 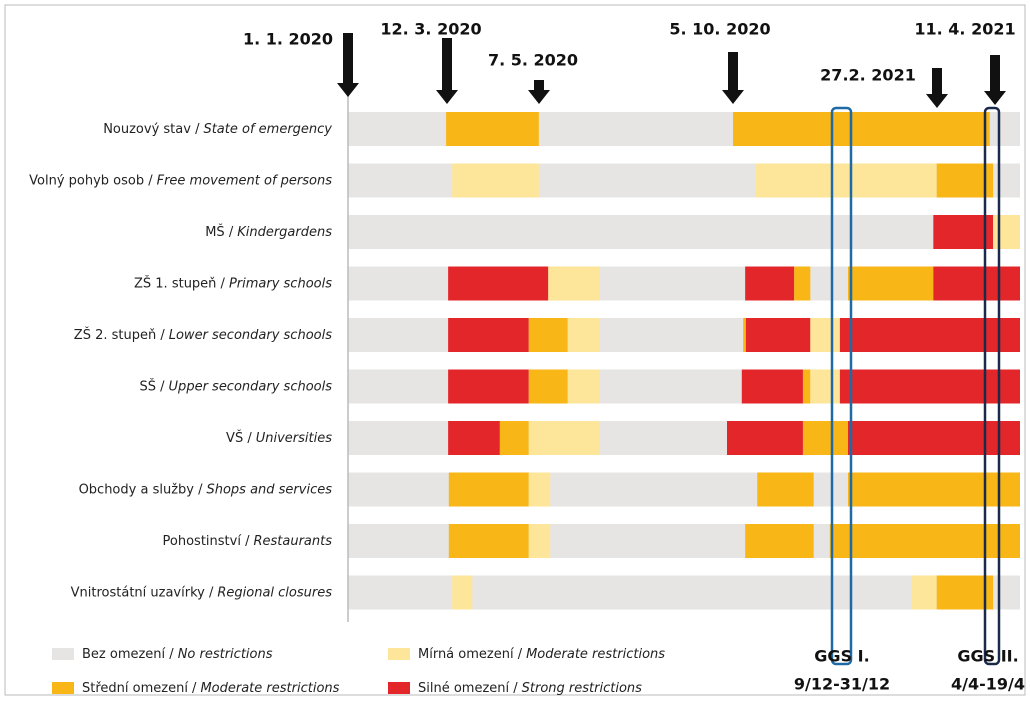 I want to click on row-label-en: Kindergardens, so click(x=284, y=232).